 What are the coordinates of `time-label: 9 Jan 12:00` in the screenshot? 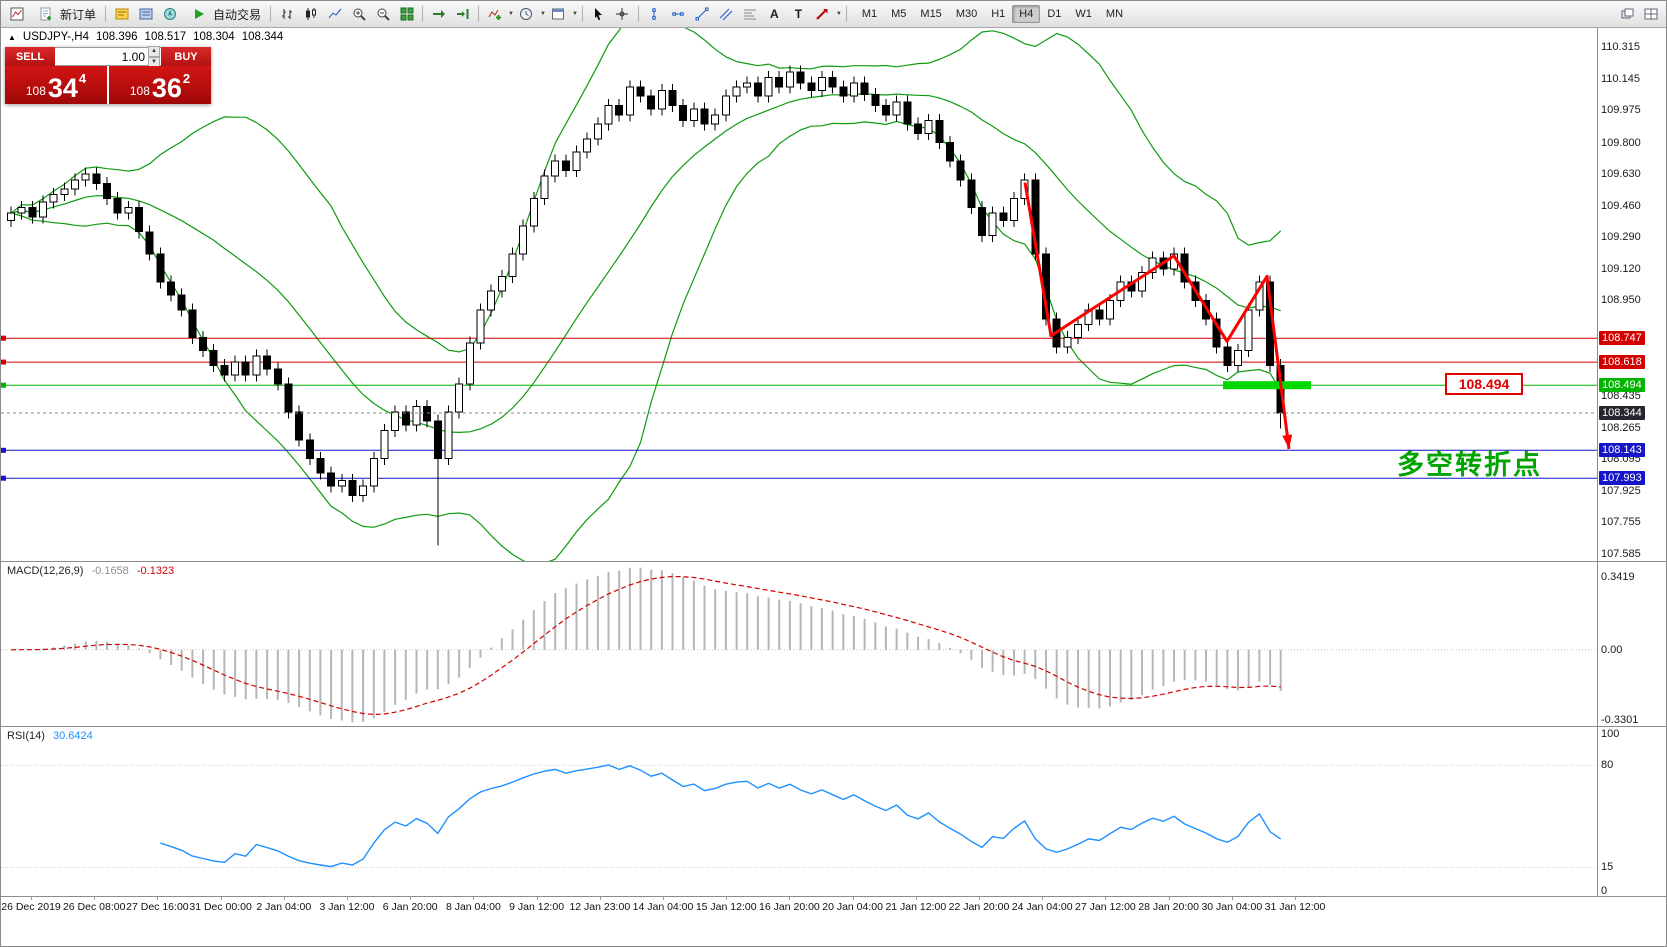 It's located at (537, 907).